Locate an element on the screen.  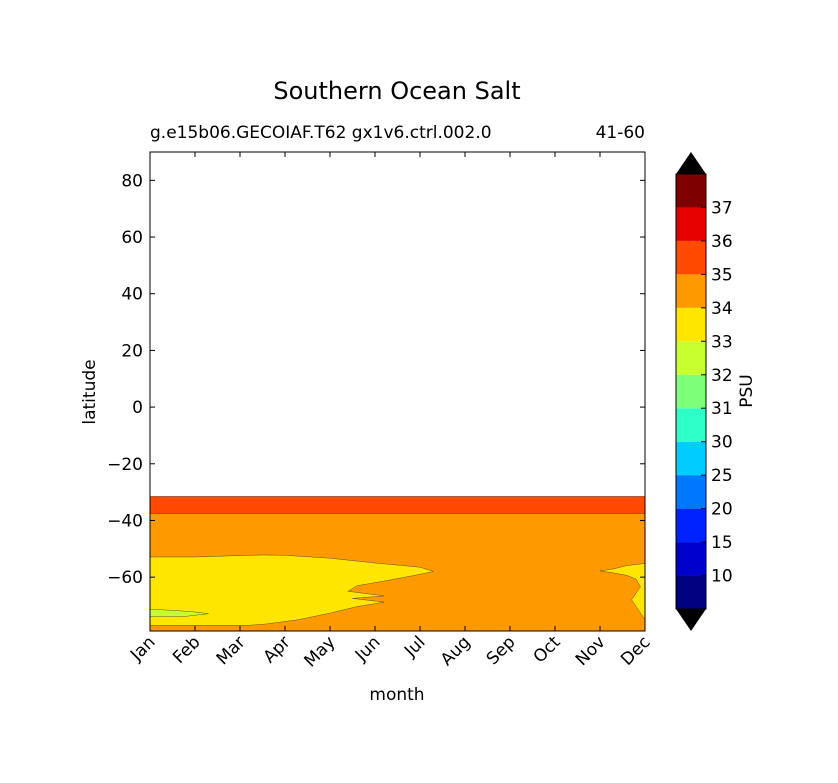
colorbar-label: PSU is located at coordinates (747, 391).